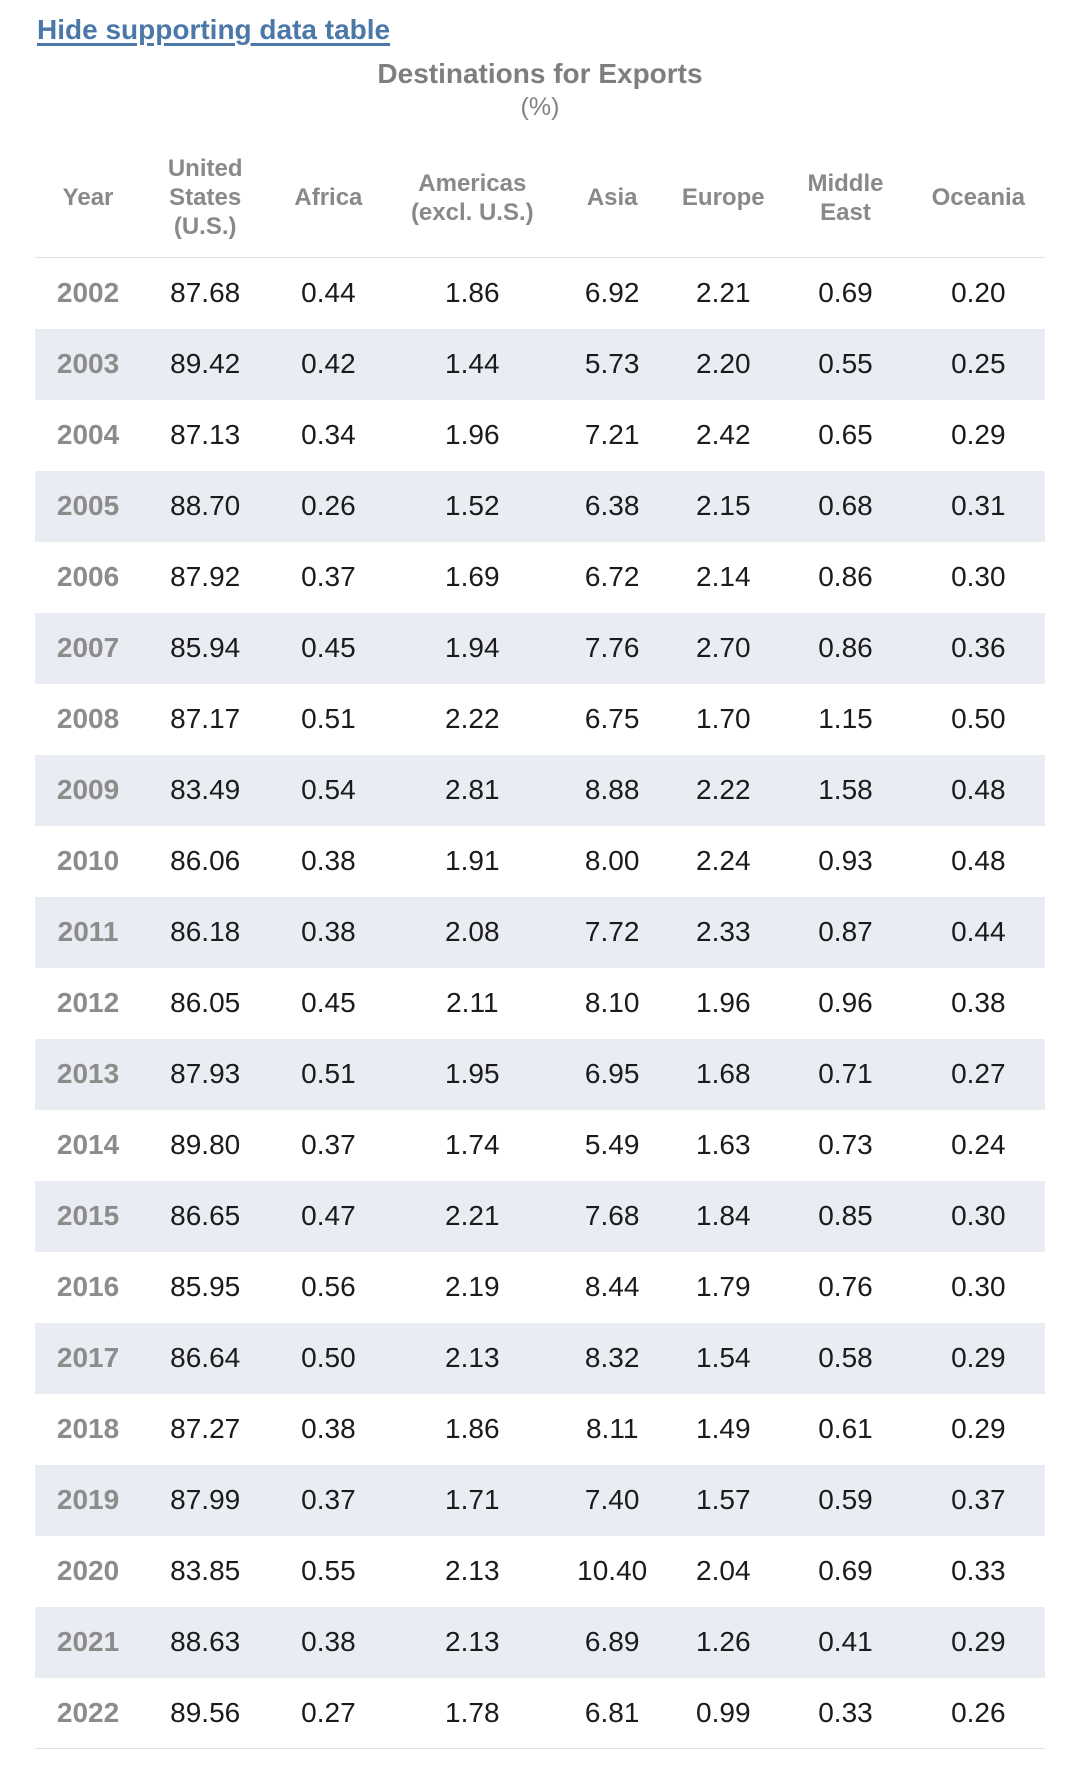 The image size is (1080, 1781). Describe the element at coordinates (723, 789) in the screenshot. I see `value-cell: 2.22` at that location.